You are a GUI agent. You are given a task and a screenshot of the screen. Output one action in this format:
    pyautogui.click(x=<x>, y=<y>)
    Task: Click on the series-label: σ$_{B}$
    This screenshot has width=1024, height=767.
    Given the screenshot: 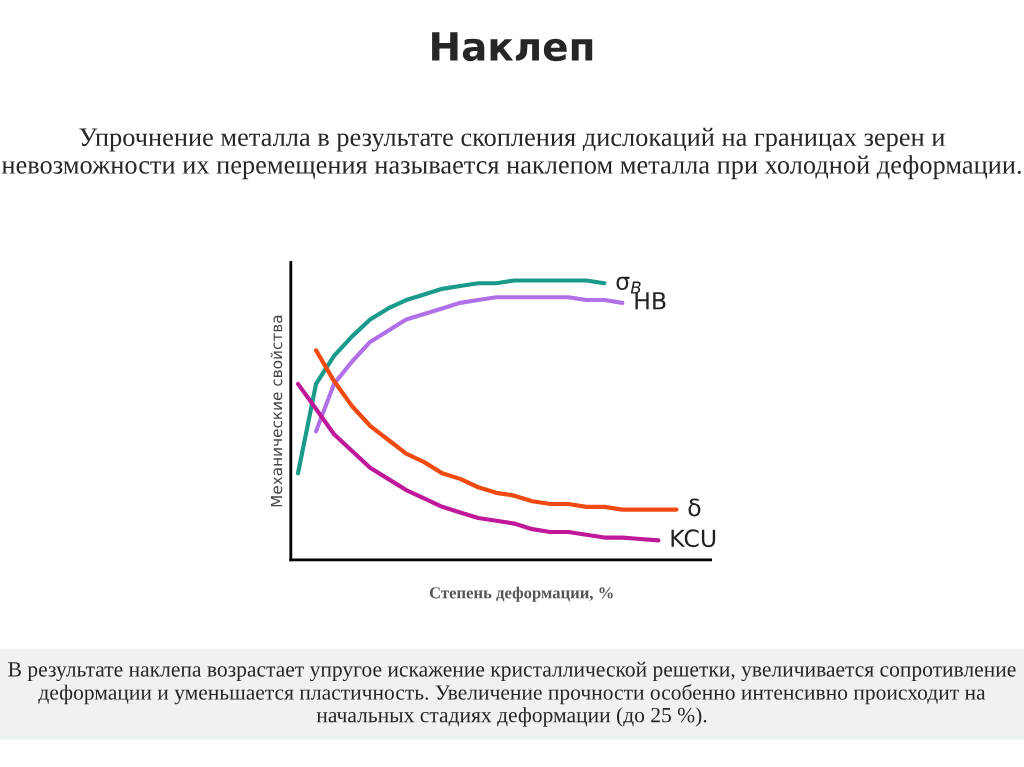 What is the action you would take?
    pyautogui.click(x=628, y=285)
    